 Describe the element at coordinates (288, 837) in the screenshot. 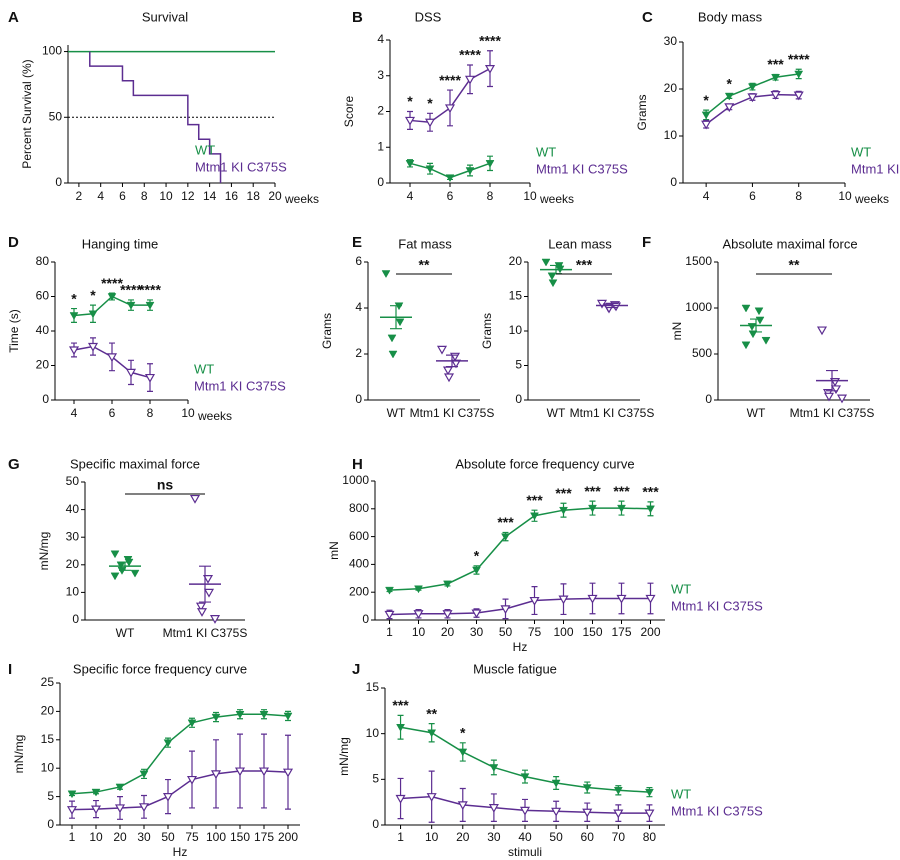

I see `x-tick-label: 200` at that location.